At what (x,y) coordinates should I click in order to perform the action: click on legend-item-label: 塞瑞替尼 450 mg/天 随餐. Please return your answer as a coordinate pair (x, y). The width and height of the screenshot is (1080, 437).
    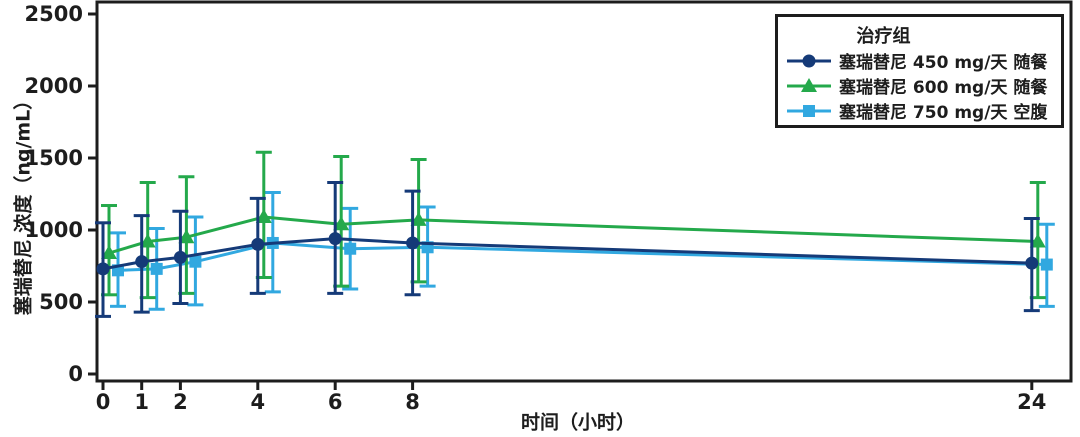
    Looking at the image, I should click on (943, 63).